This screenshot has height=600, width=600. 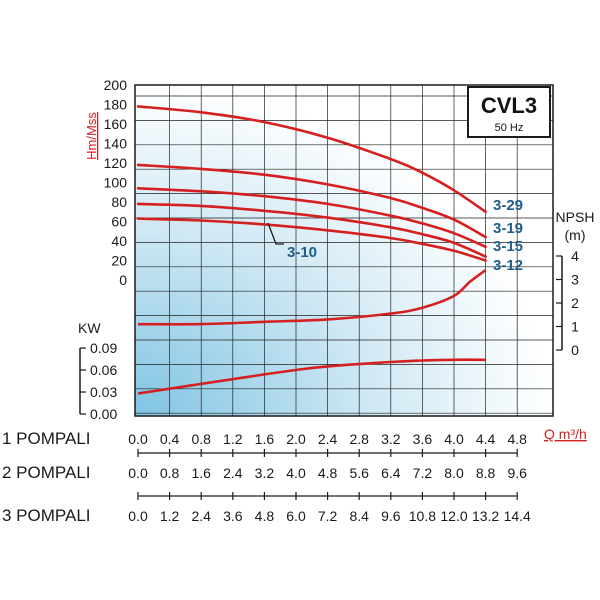 I want to click on head-axis-label: Hm/Mss, so click(x=91, y=136).